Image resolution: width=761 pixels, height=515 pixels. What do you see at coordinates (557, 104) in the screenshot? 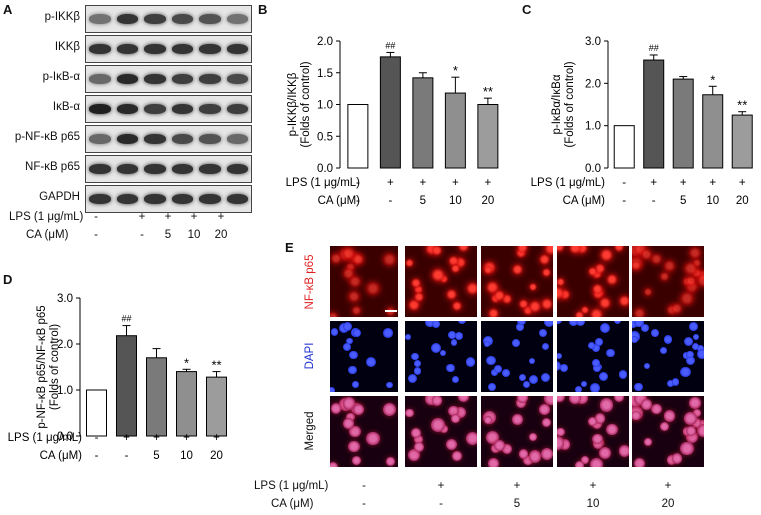
I see `y-axis-label: p-IκBα/IκBα` at bounding box center [557, 104].